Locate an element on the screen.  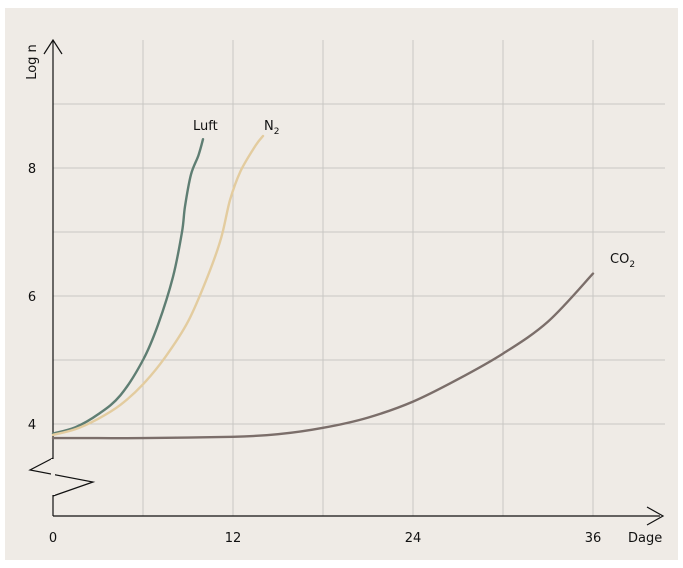
x-tick-label: 12 is located at coordinates (233, 538).